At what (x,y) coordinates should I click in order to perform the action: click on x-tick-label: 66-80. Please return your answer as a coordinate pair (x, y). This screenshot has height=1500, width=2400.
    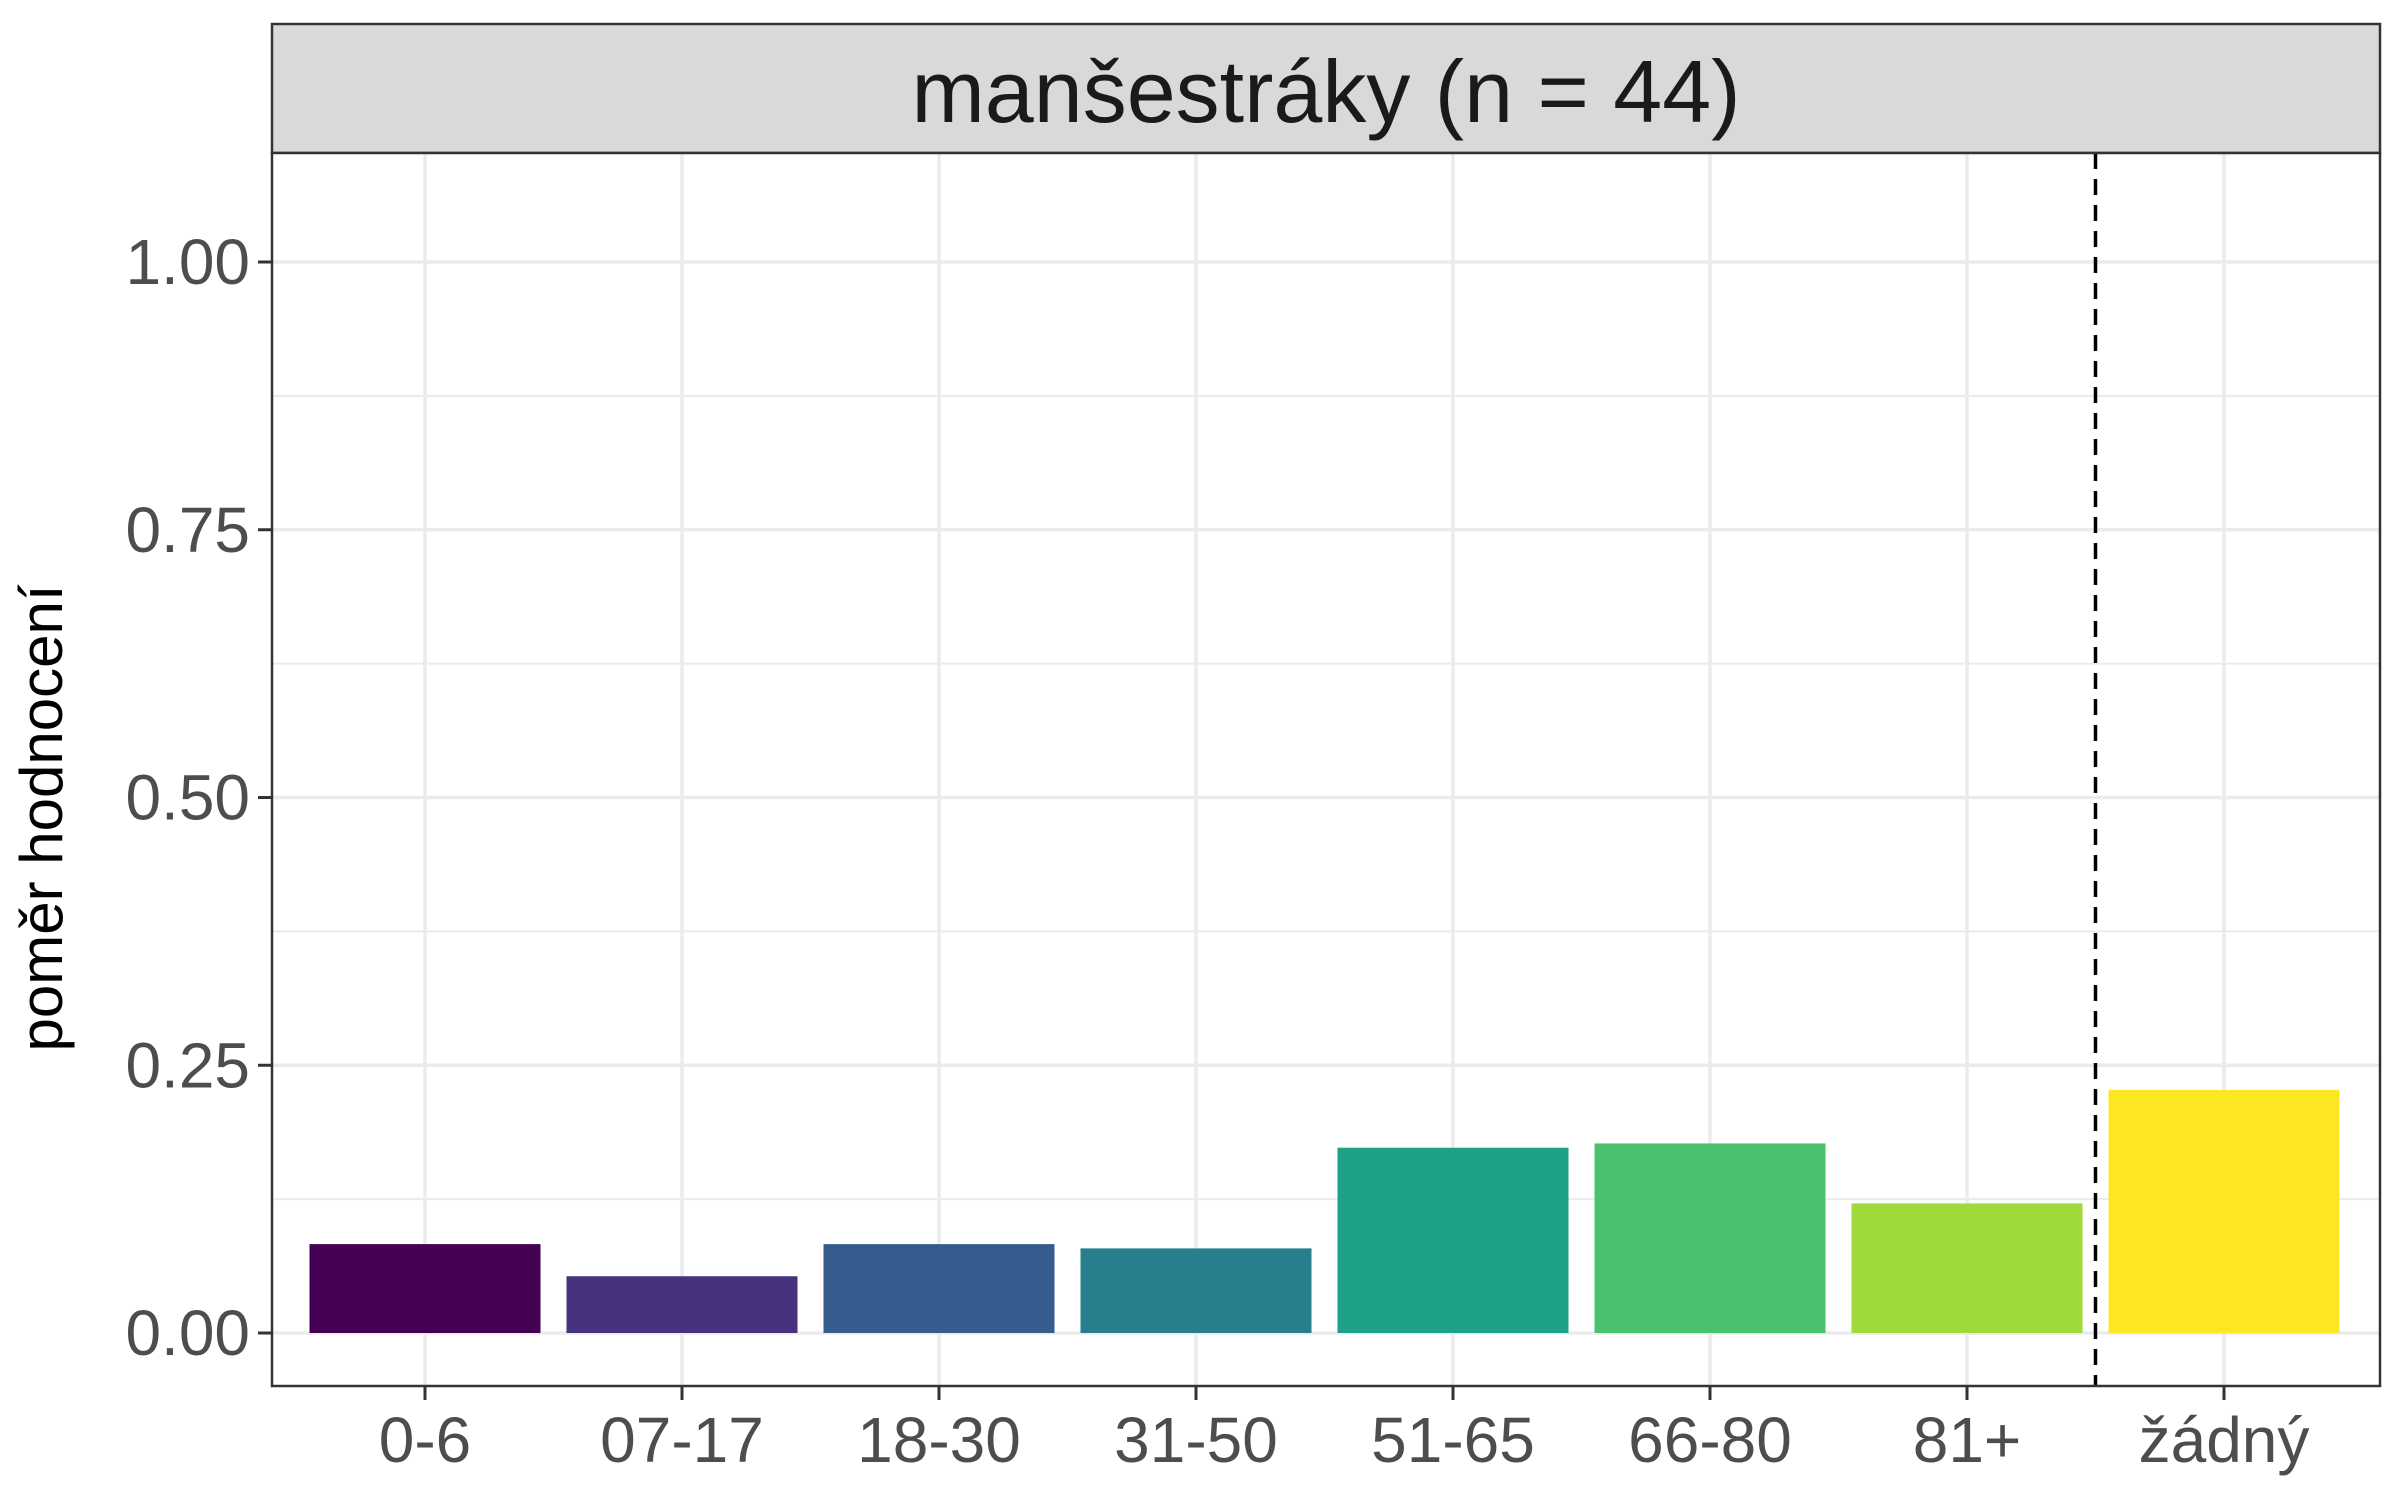
    Looking at the image, I should click on (1710, 1440).